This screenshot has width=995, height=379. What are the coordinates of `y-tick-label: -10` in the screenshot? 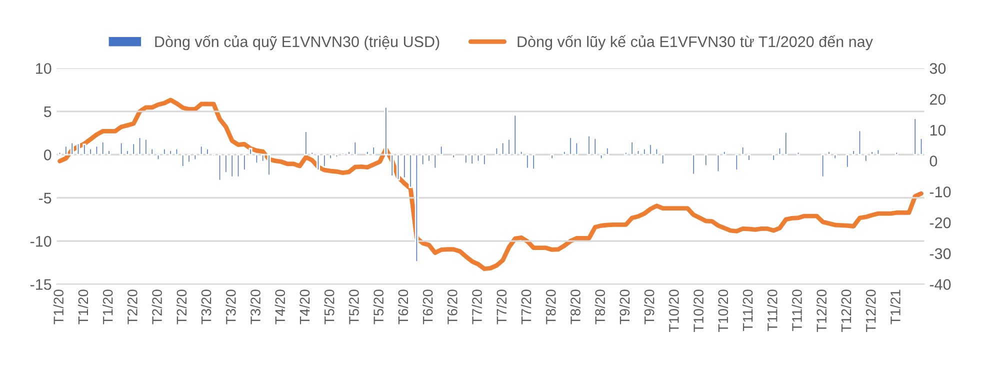 It's located at (41, 241).